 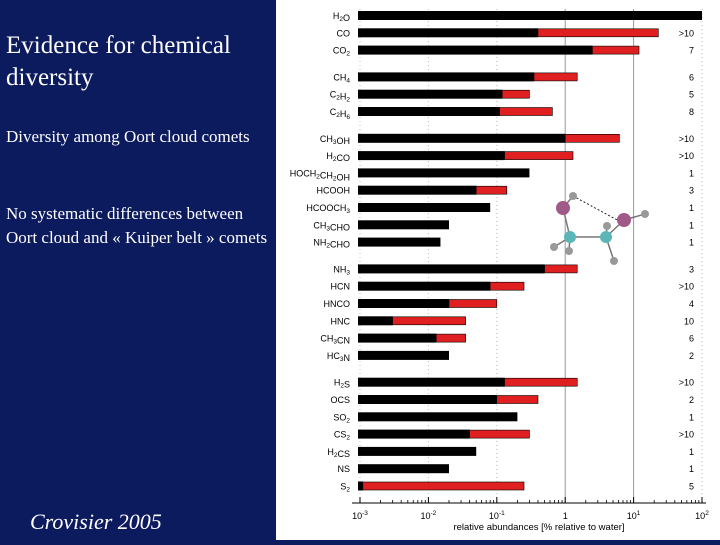 What do you see at coordinates (360, 515) in the screenshot?
I see `x-tick-label: 10⁻³` at bounding box center [360, 515].